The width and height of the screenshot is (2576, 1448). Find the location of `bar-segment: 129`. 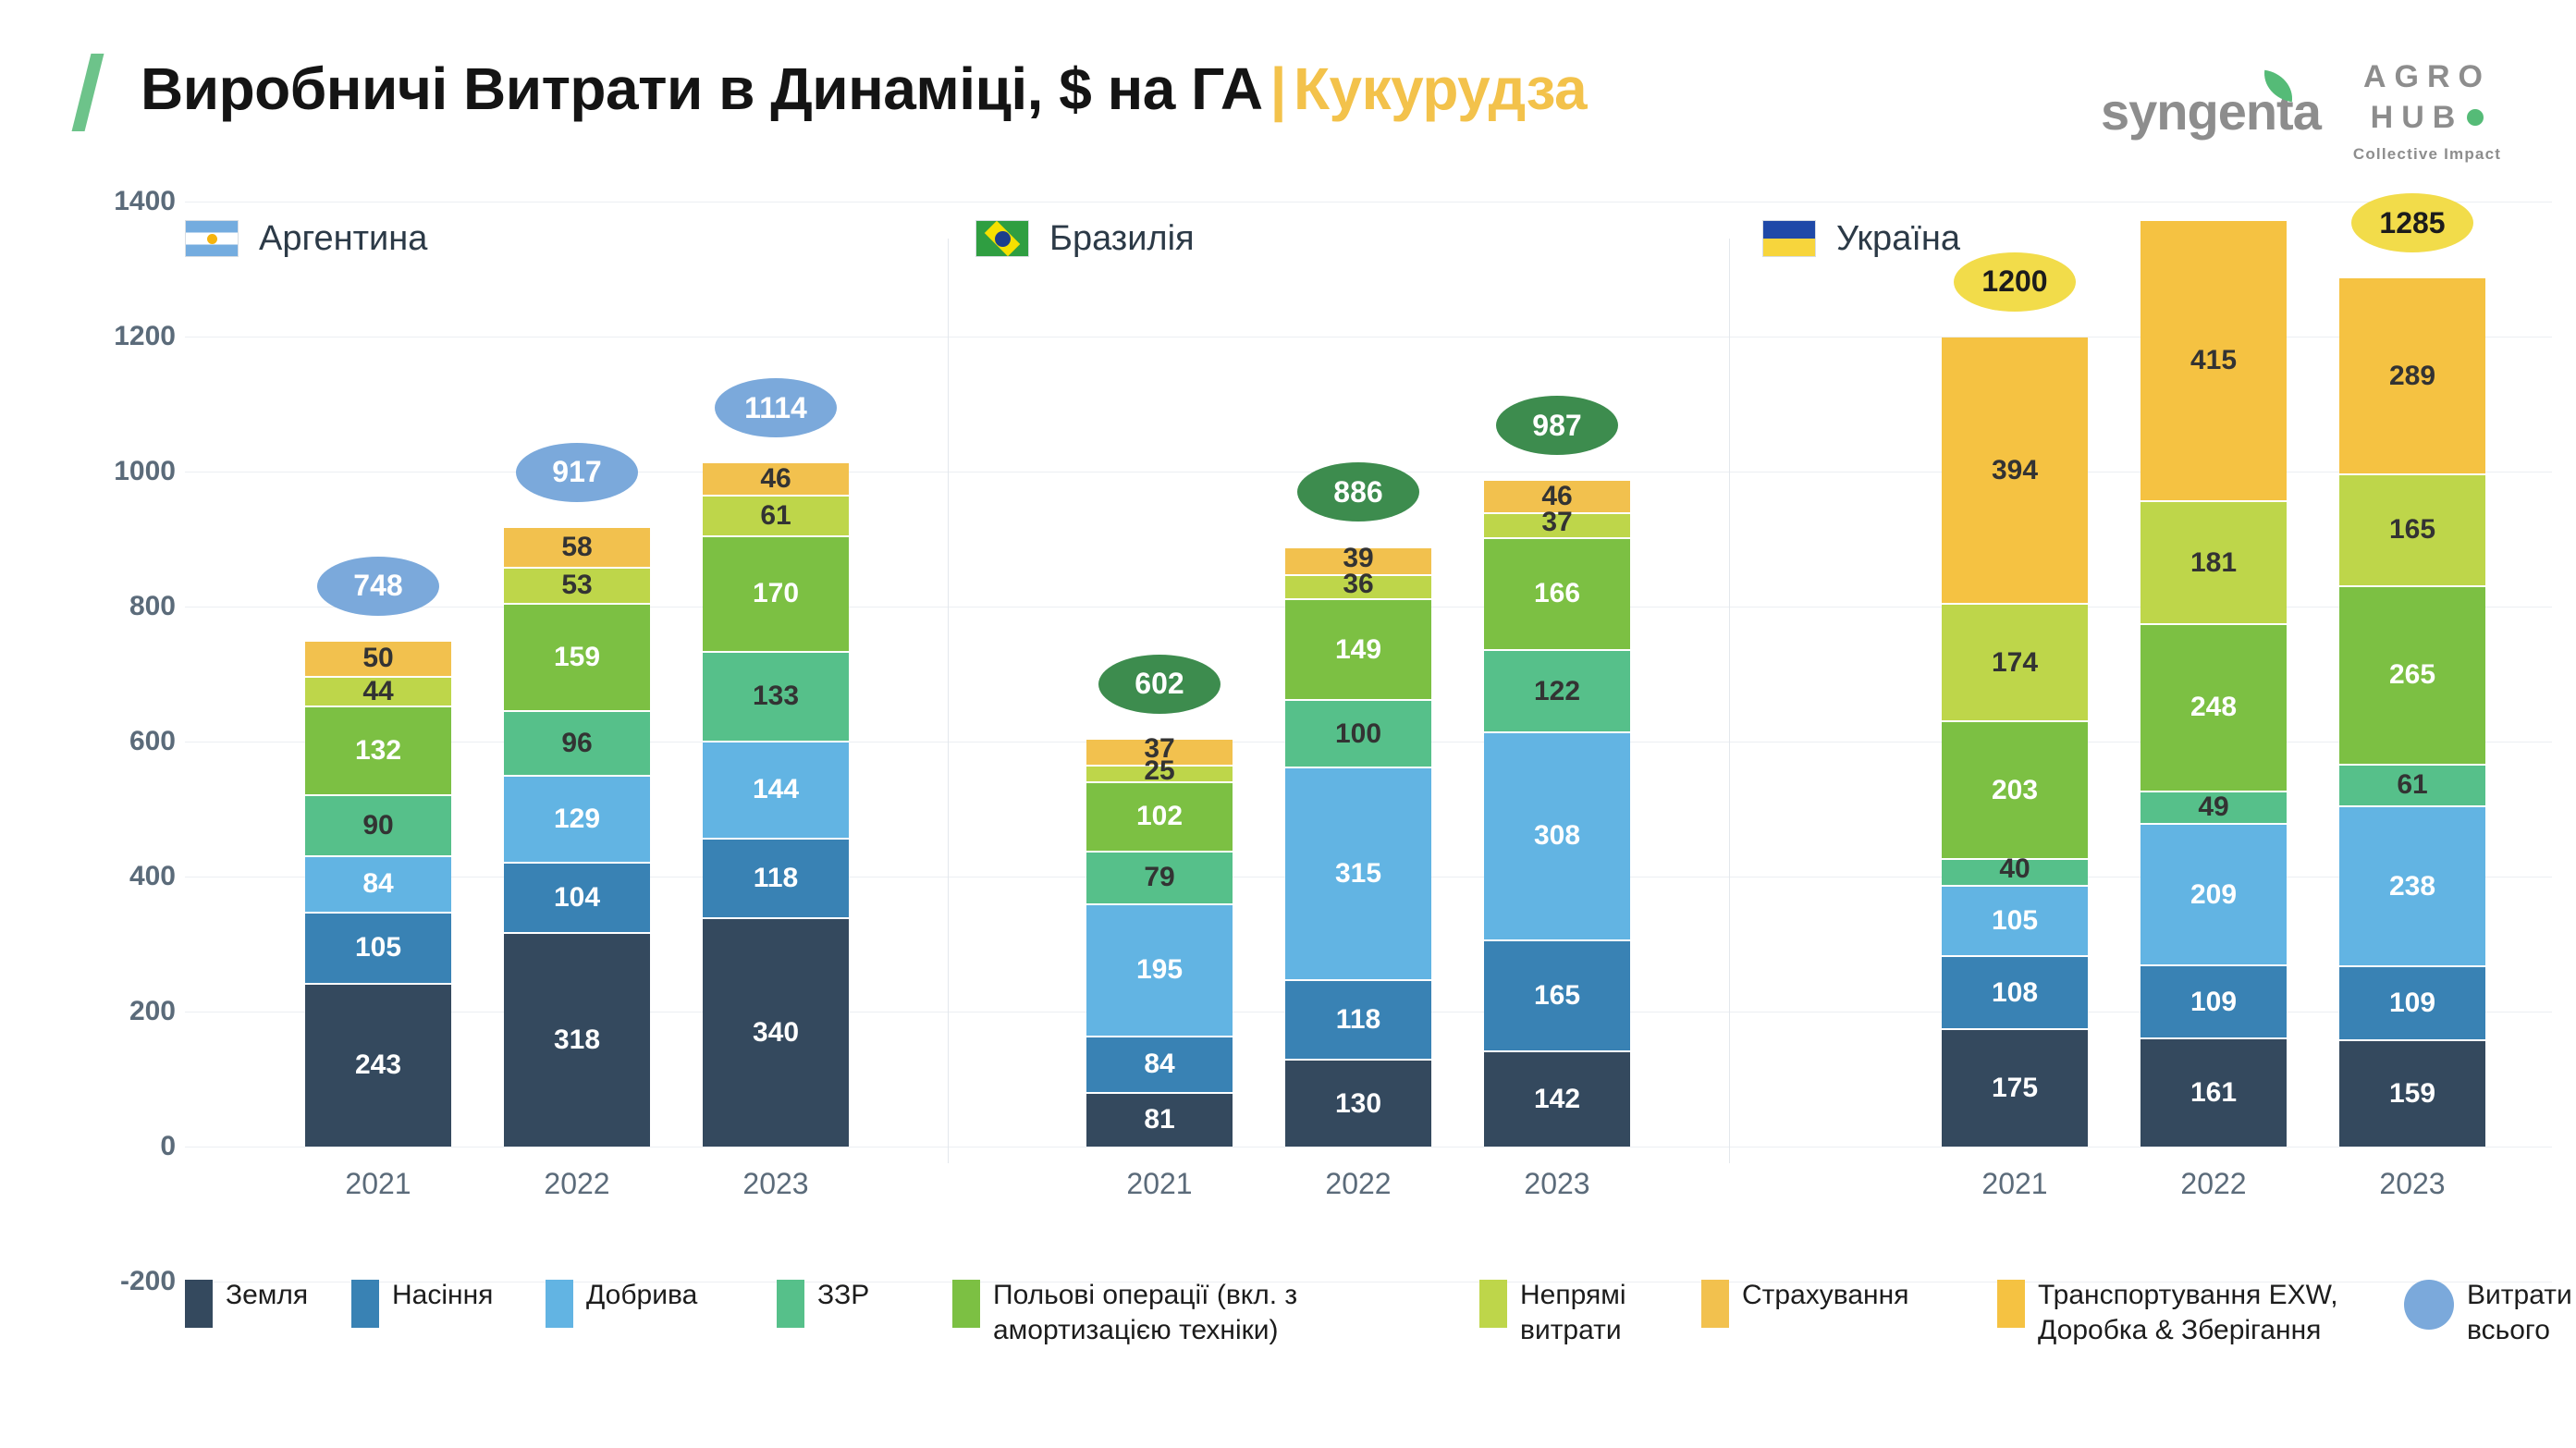

bar-segment: 129 is located at coordinates (577, 818).